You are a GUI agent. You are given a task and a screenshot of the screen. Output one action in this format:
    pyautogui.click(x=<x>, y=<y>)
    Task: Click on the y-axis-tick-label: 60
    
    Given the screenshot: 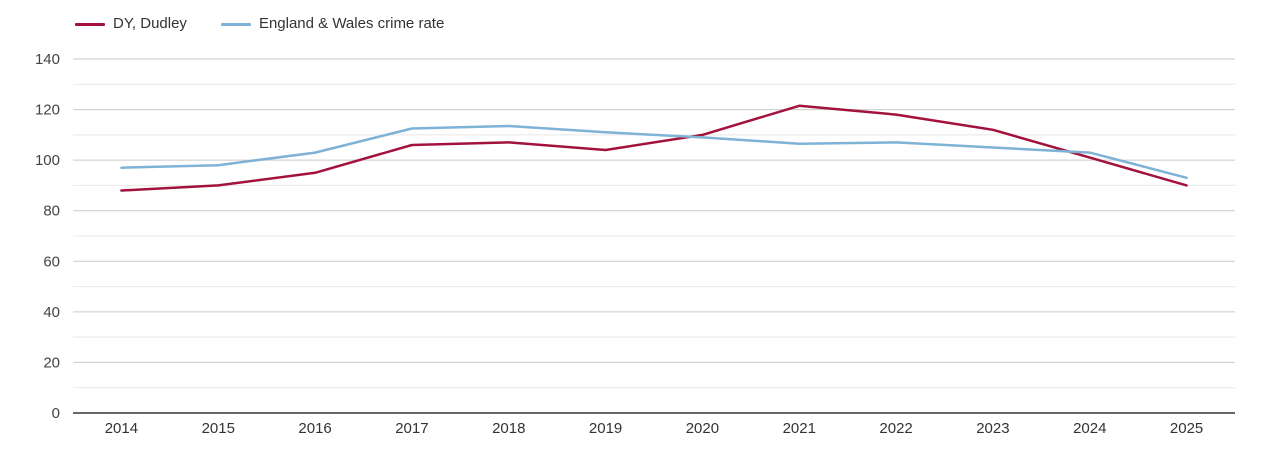 What is the action you would take?
    pyautogui.click(x=51, y=261)
    